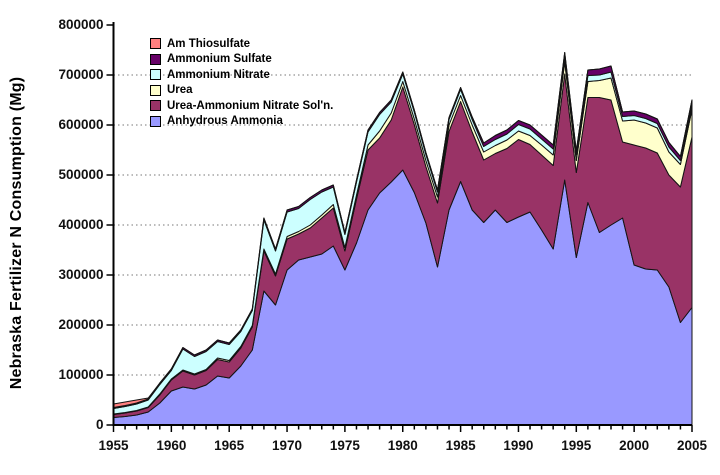 Image resolution: width=720 pixels, height=475 pixels. I want to click on legend-item-ammonium-nitrate: Ammonium Nitrate, so click(241, 75).